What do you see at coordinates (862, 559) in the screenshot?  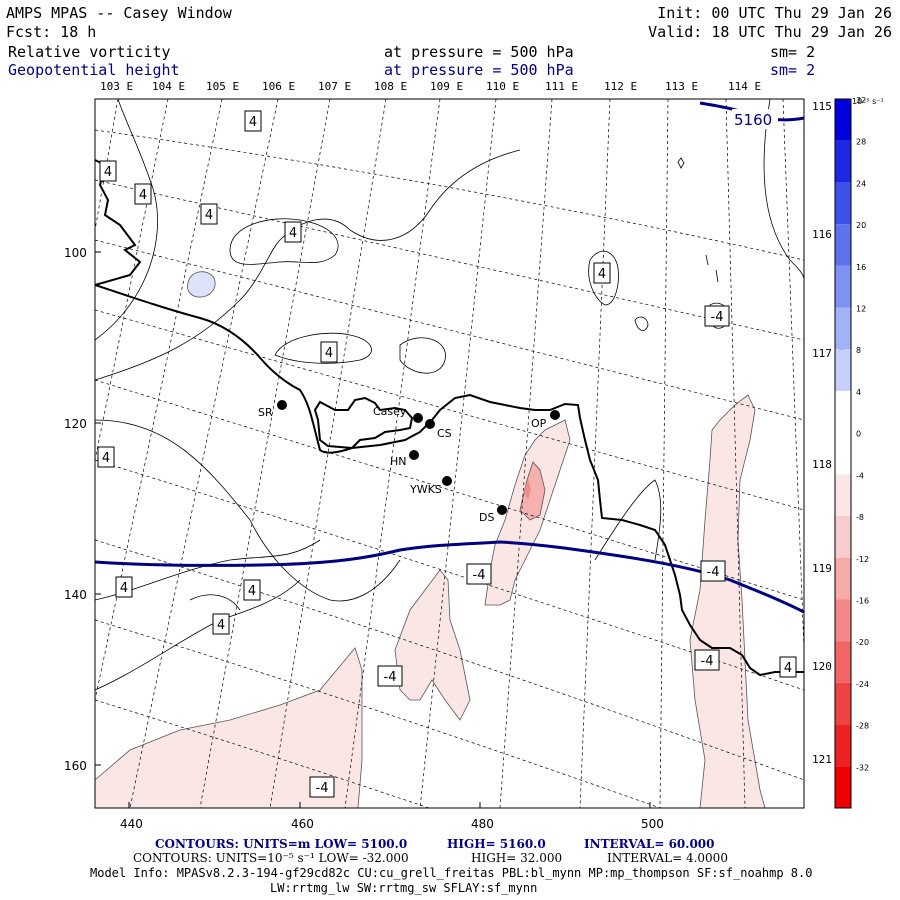 I see `colorbar-label: -12` at bounding box center [862, 559].